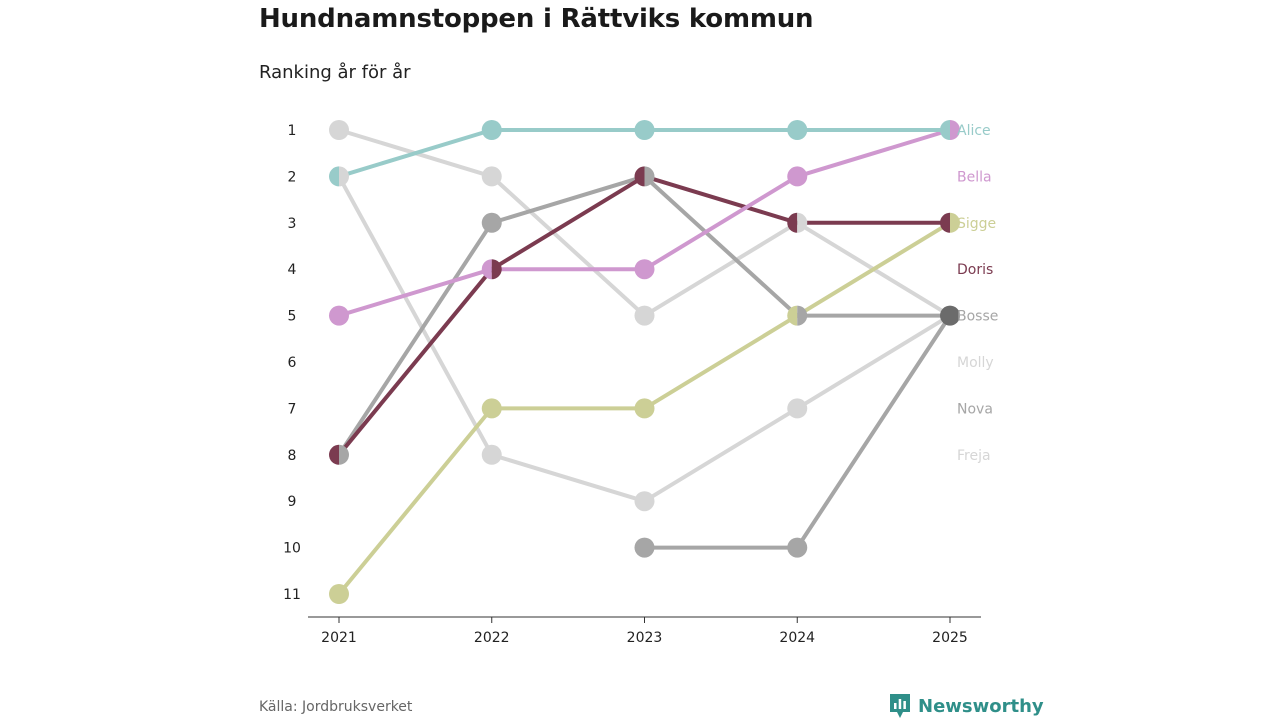 The height and width of the screenshot is (720, 1280). Describe the element at coordinates (336, 707) in the screenshot. I see `source-note: Källa: Jordbruksverket` at that location.